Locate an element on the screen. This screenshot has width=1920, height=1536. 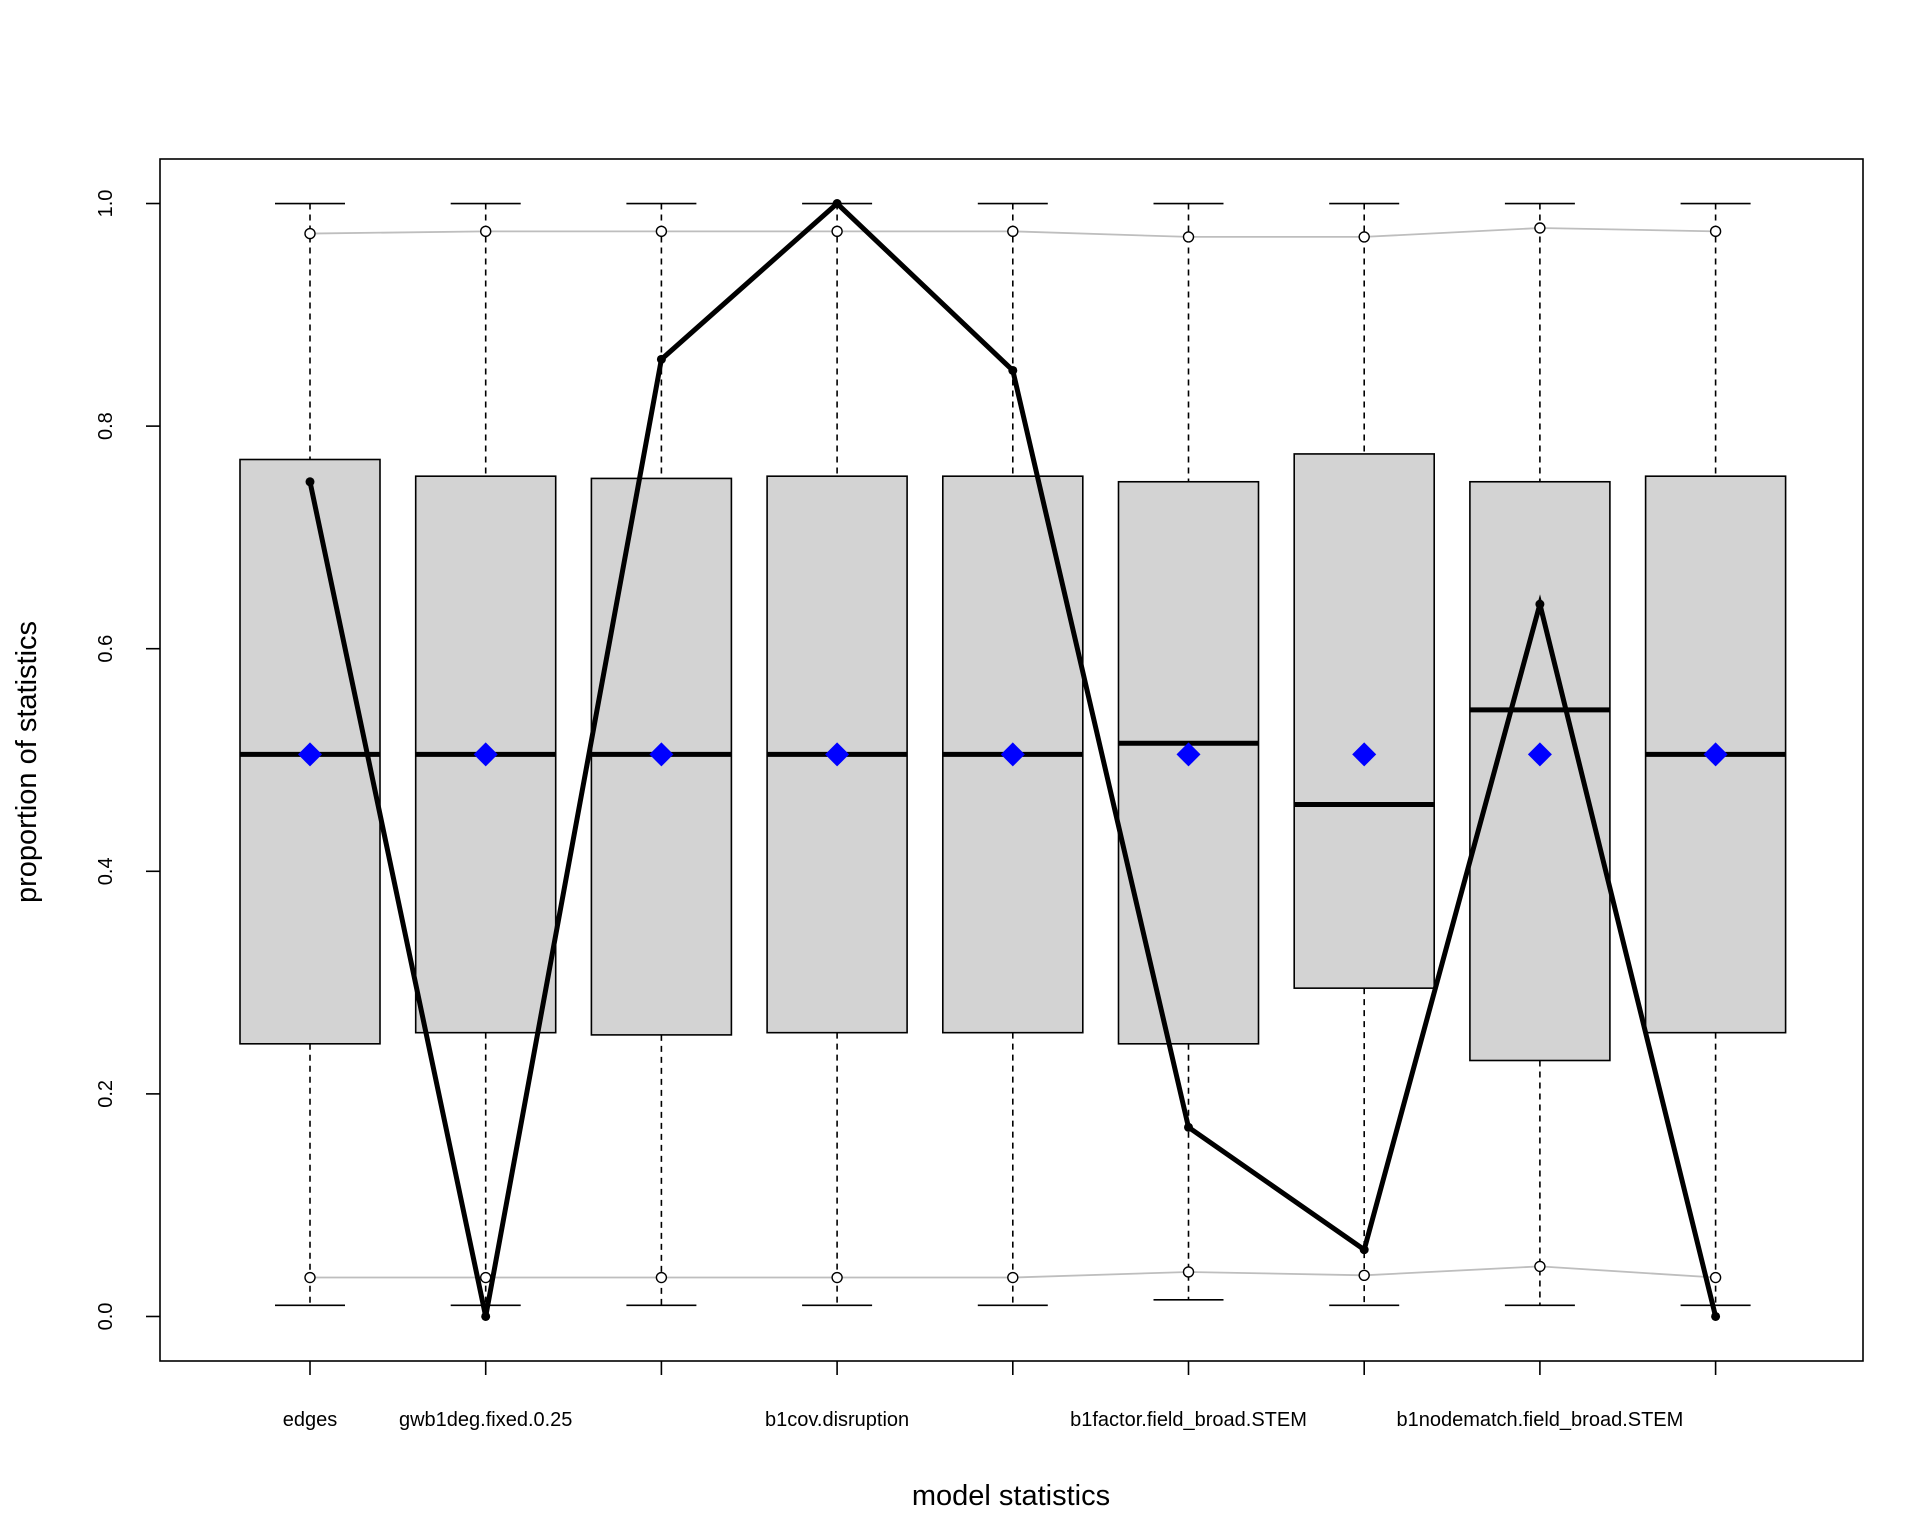
y-tick-label: 0.8 is located at coordinates (106, 426).